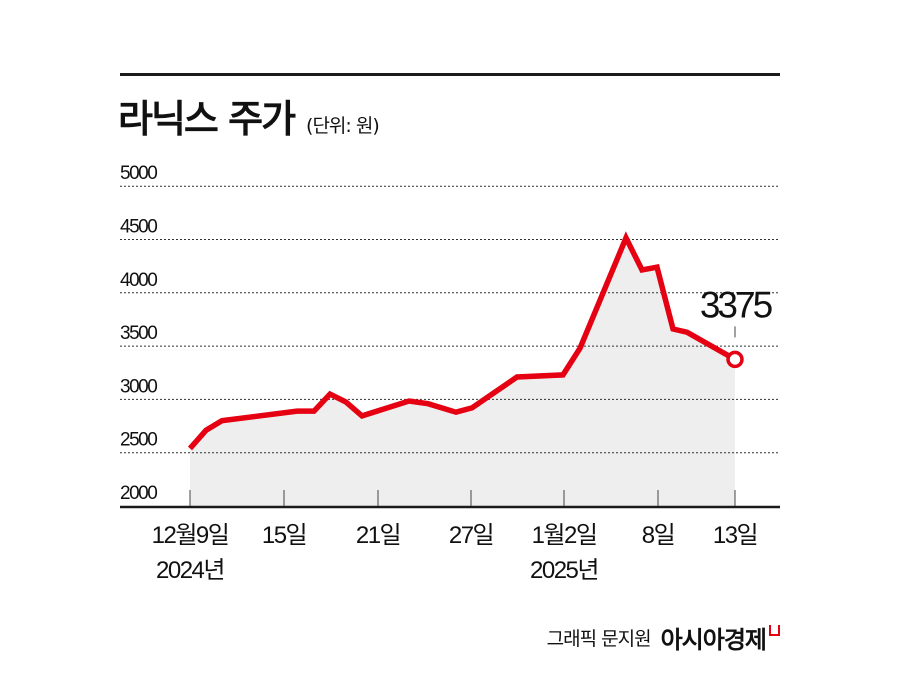  What do you see at coordinates (190, 535) in the screenshot?
I see `x-tick-label: 12월9일` at bounding box center [190, 535].